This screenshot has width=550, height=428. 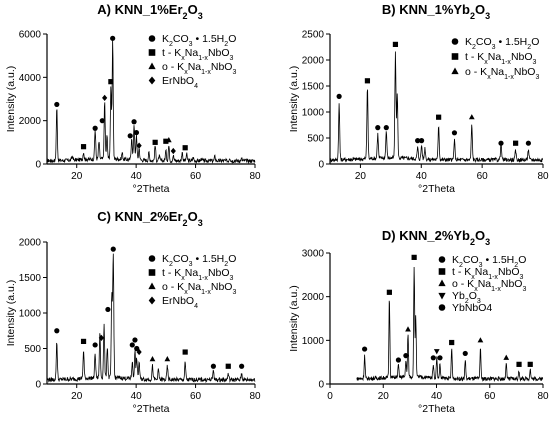 What do you see at coordinates (315, 139) in the screenshot?
I see `y-tick-label: 500` at bounding box center [315, 139].